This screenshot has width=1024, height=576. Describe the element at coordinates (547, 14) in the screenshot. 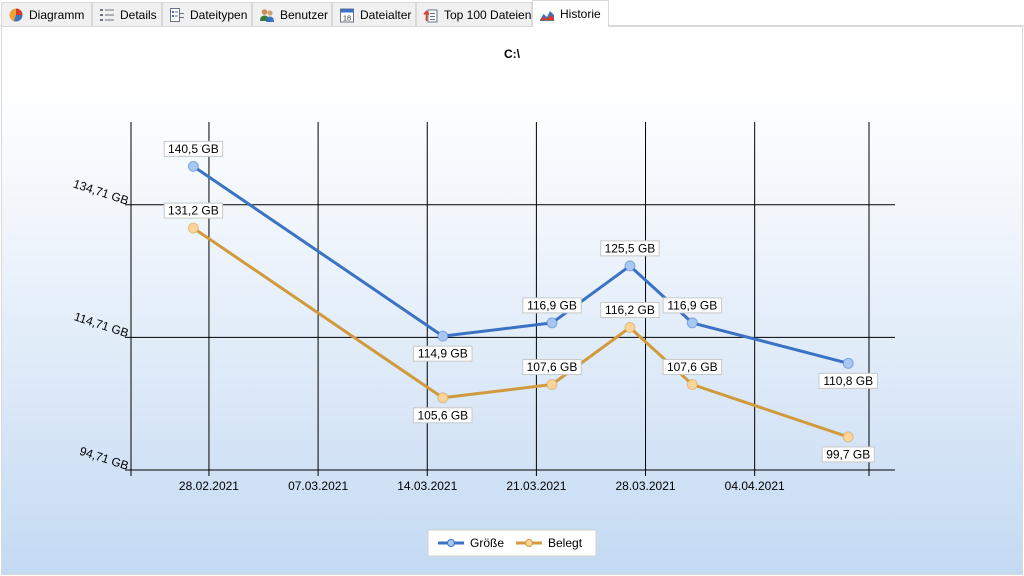

I see `history-chart-icon` at that location.